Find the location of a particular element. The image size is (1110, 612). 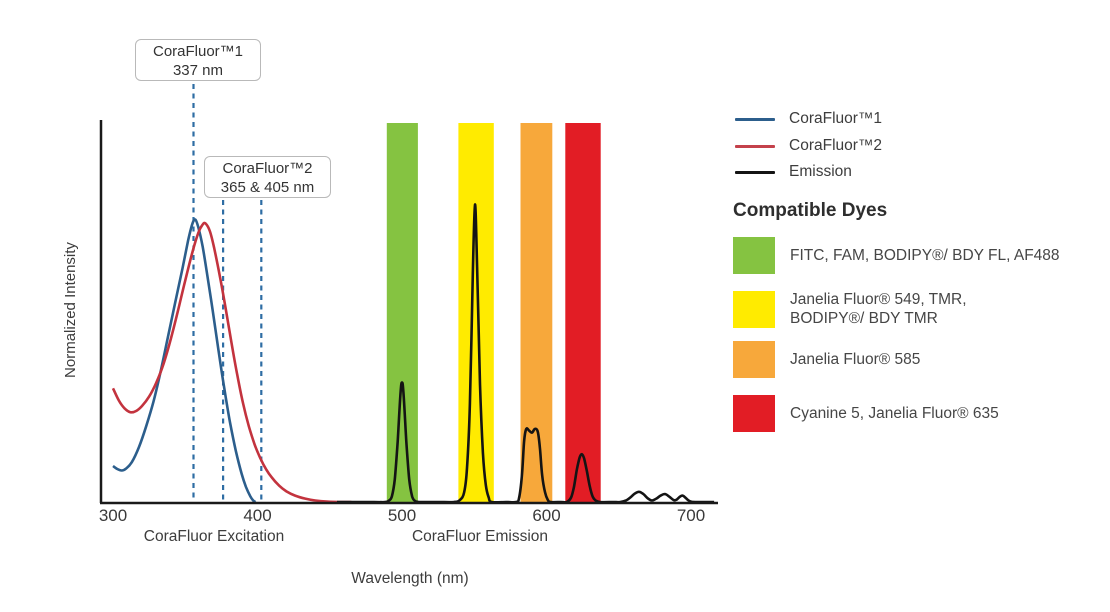

legend-item-corafluor2: CoraFluor™2 is located at coordinates (808, 146).